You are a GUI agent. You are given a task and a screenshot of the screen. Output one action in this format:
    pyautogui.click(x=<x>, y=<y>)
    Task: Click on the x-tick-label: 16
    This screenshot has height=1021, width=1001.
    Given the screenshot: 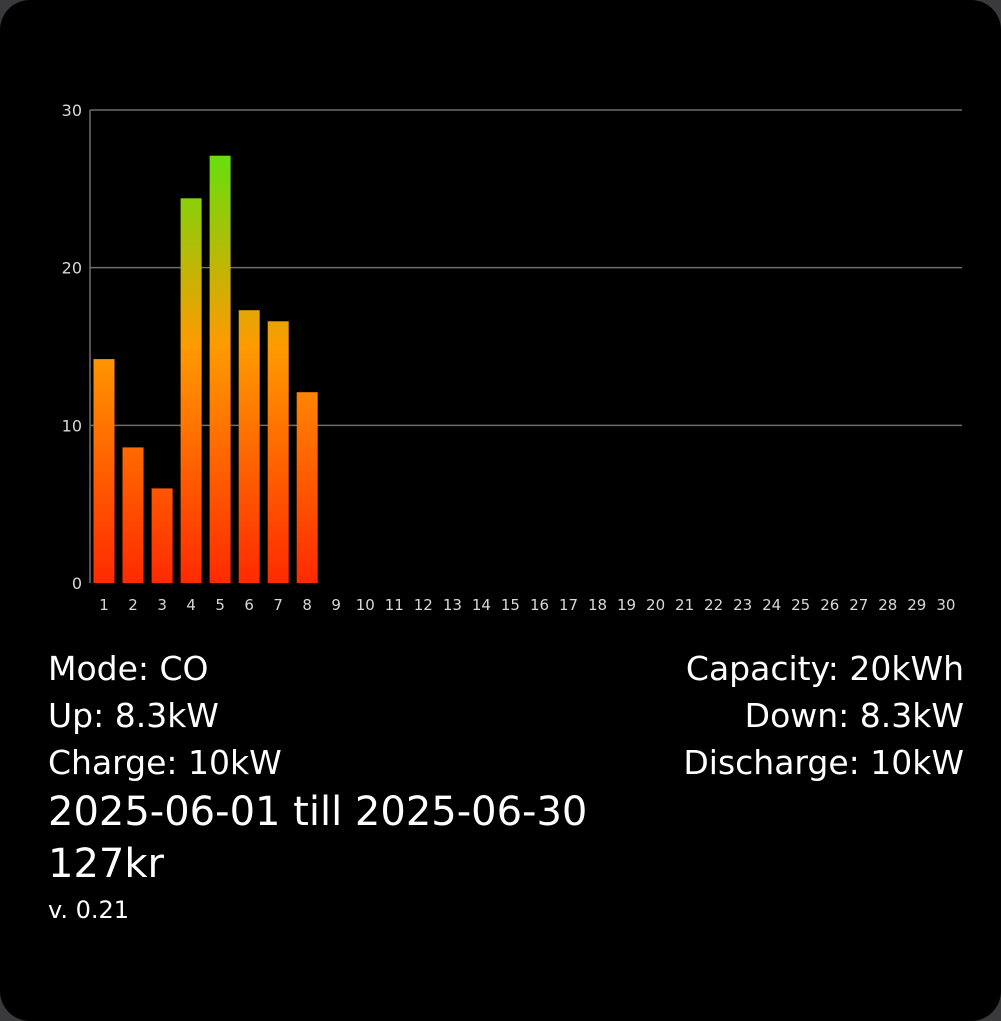 What is the action you would take?
    pyautogui.click(x=539, y=605)
    